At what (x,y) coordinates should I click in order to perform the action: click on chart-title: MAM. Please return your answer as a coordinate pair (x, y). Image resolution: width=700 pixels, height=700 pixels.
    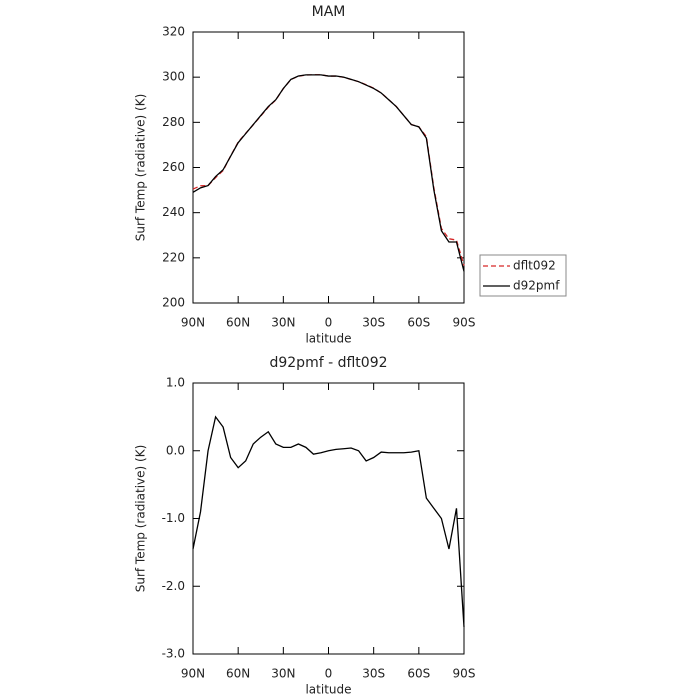
    Looking at the image, I should click on (329, 12).